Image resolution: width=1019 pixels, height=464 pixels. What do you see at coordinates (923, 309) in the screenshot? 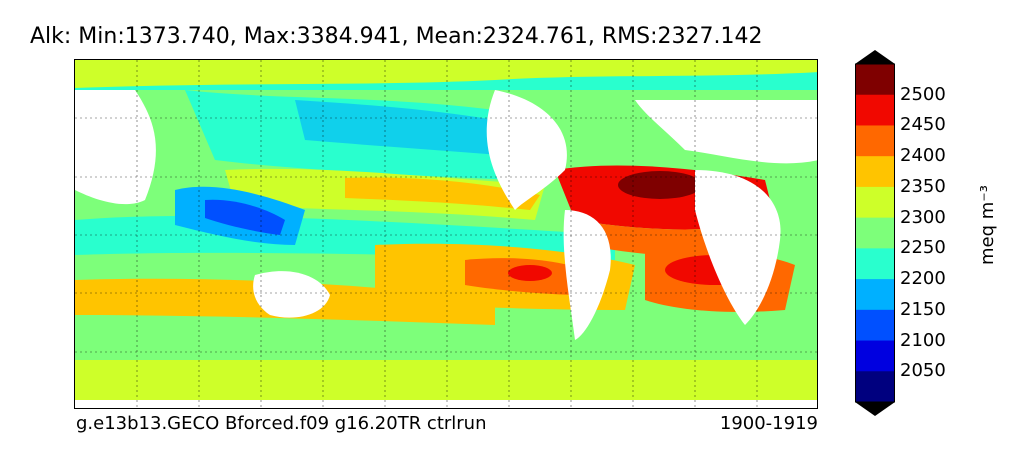
I see `colorbar-tick-label: 2150` at bounding box center [923, 309].